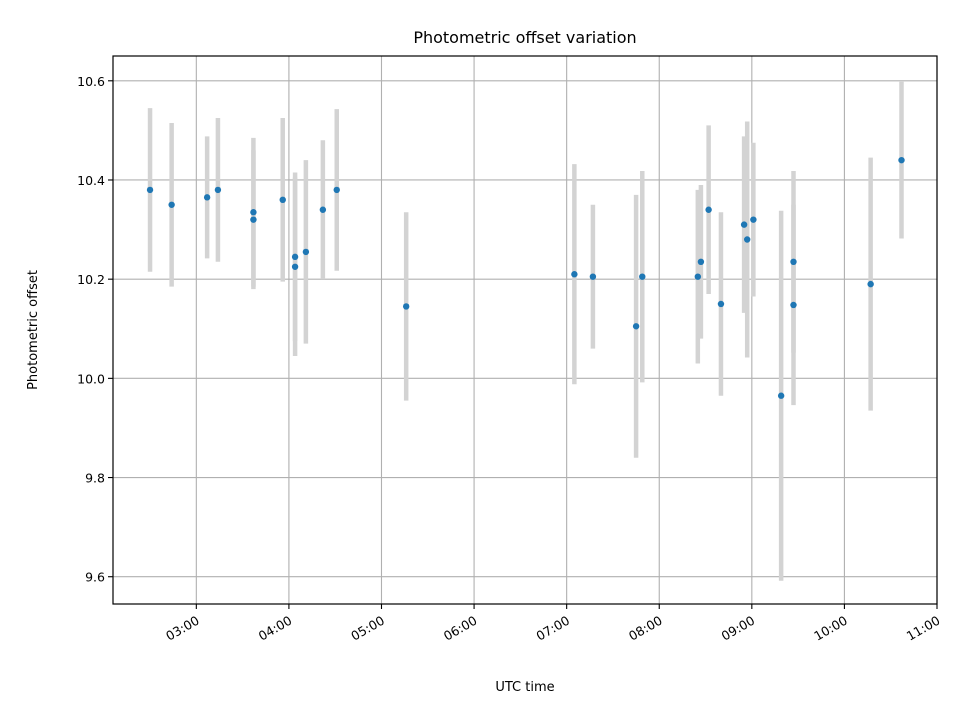 Image resolution: width=960 pixels, height=725 pixels. What do you see at coordinates (91, 180) in the screenshot?
I see `y-tick-label: 10.4` at bounding box center [91, 180].